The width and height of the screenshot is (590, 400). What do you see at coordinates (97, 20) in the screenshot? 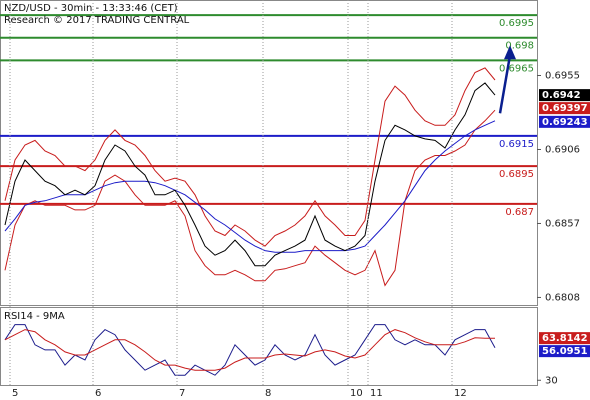
I see `panel-subtitle: Research © 2017 TRADING CENTRAL` at bounding box center [97, 20].